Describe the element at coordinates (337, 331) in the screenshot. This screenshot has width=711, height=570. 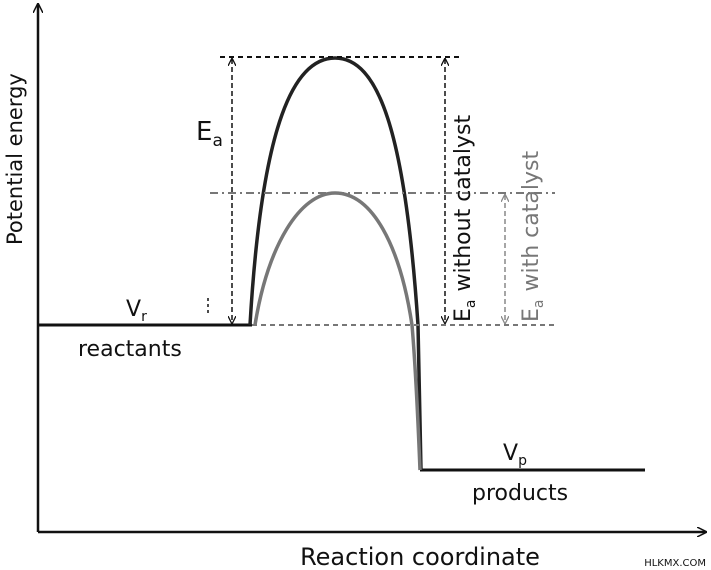
I see `catalyzed-curve` at that location.